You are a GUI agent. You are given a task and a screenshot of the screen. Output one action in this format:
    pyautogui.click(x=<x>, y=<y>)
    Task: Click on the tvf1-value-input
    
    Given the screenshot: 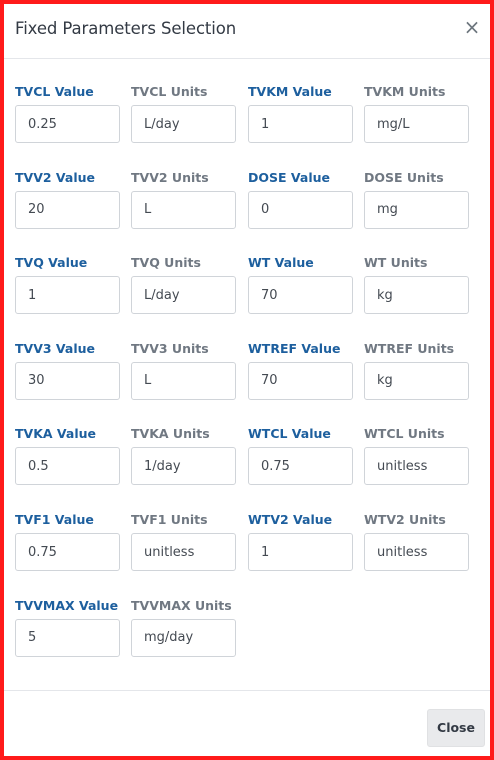 What is the action you would take?
    pyautogui.click(x=67, y=552)
    